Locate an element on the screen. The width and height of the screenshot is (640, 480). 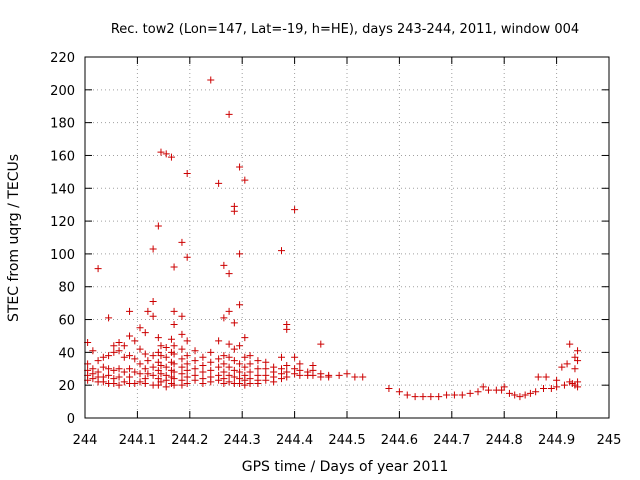
y-tick-label: 100 is located at coordinates (62, 255).